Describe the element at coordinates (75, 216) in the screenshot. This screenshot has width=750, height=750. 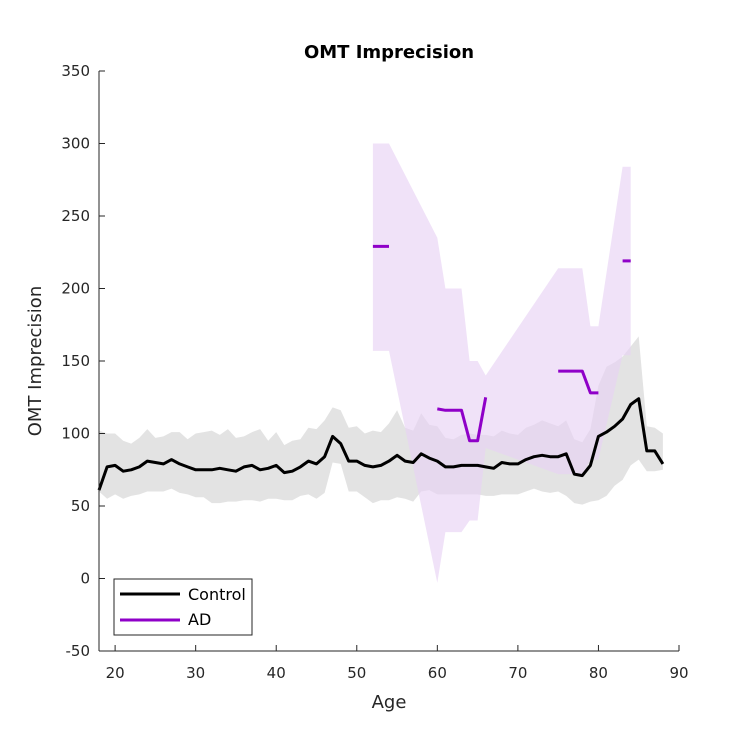
I see `y-tick-label: 250` at that location.